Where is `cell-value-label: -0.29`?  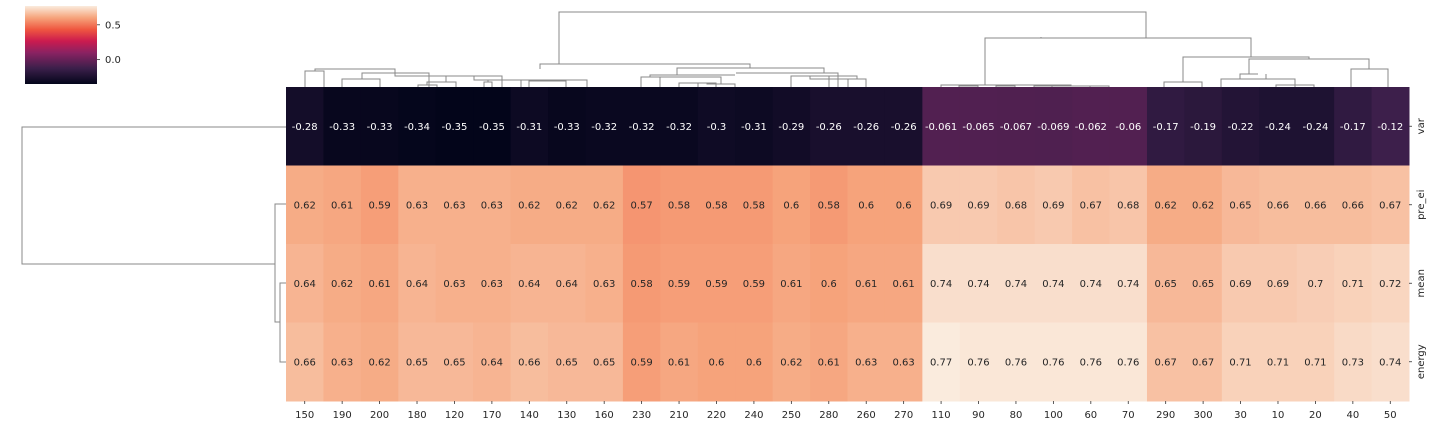 cell-value-label: -0.29 is located at coordinates (791, 127).